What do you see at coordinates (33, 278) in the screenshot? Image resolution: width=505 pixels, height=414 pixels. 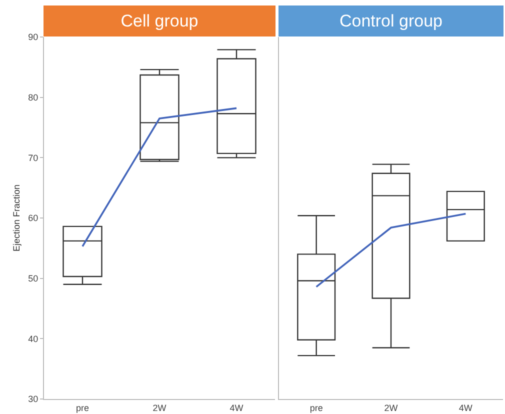 I see `y-tick-label: 50` at bounding box center [33, 278].